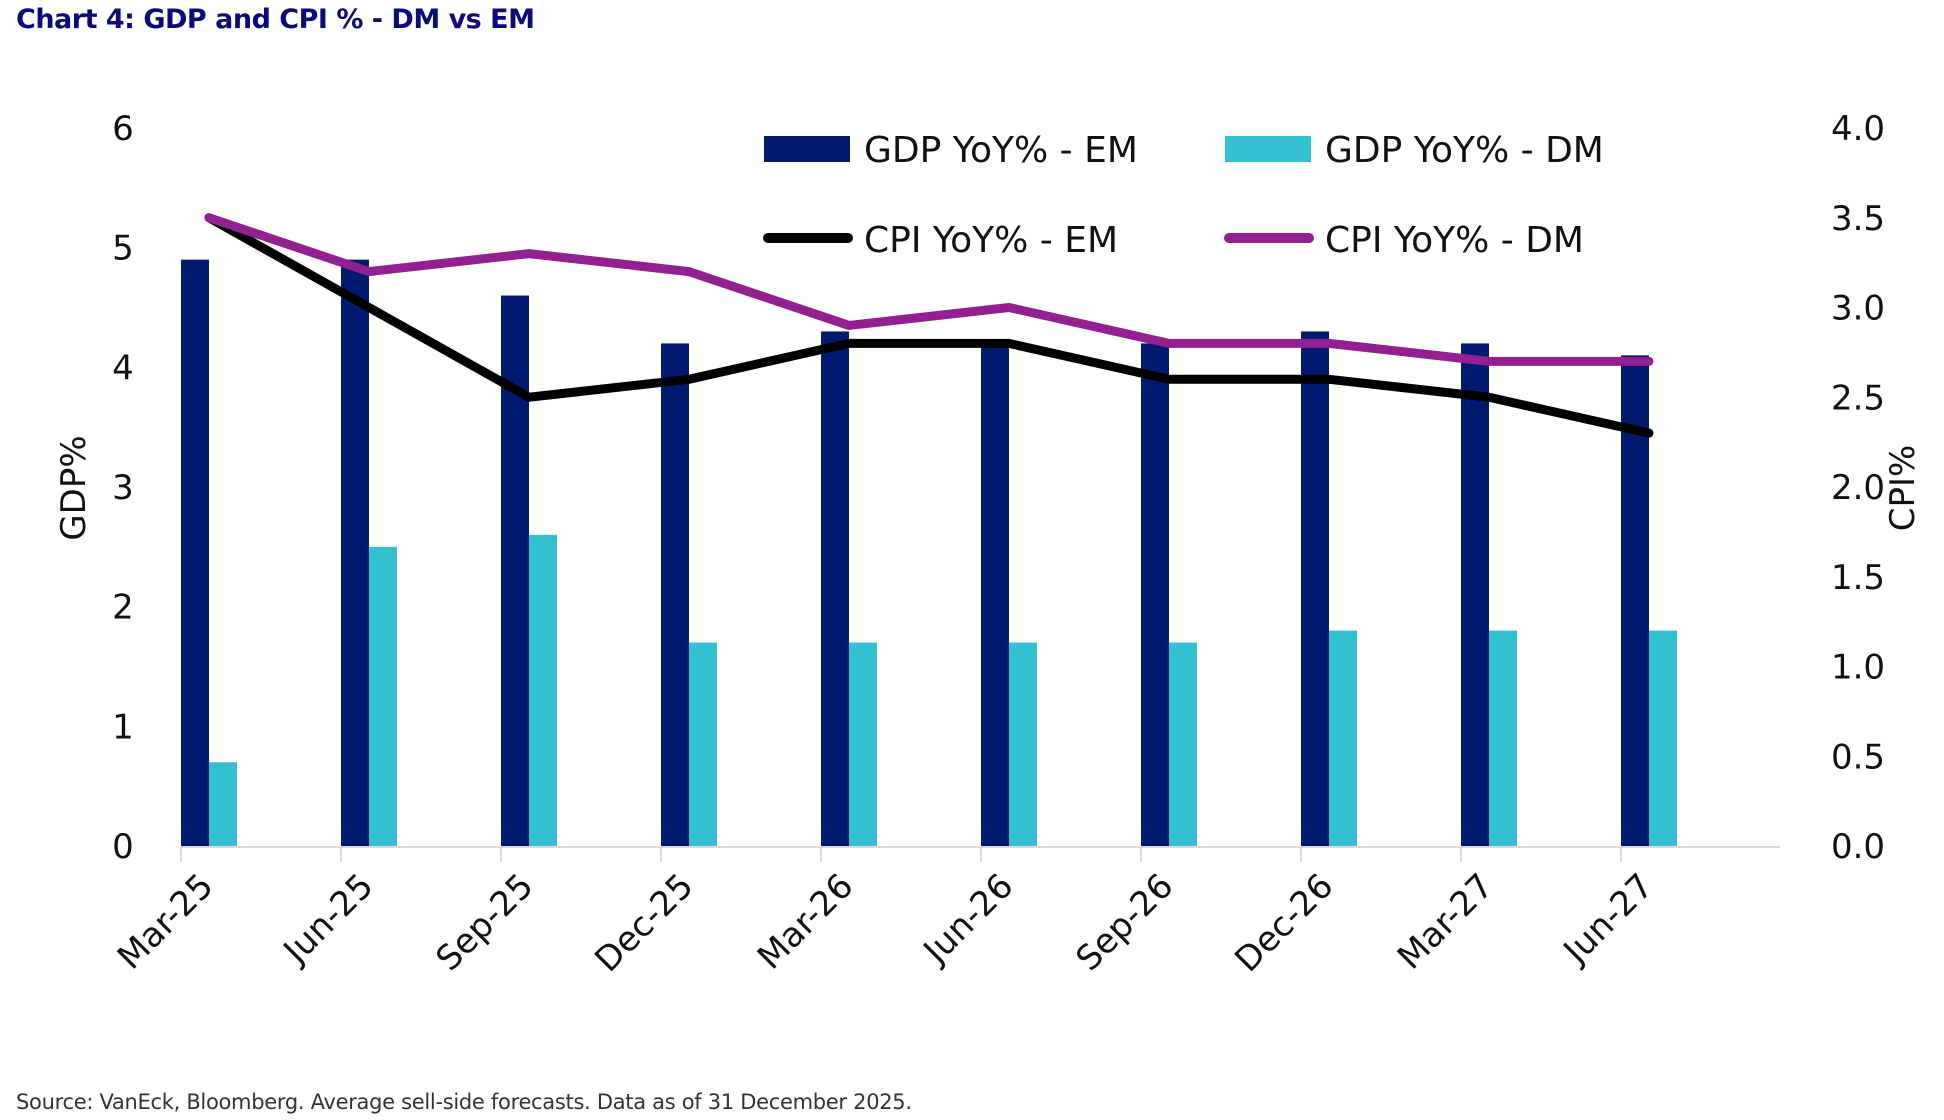 The image size is (1944, 1120). I want to click on x-tick-label: Mar-26, so click(805, 921).